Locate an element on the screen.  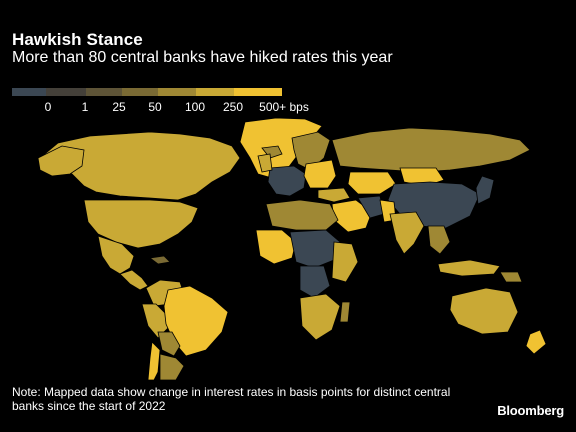
legend-label-1: 1 is located at coordinates (85, 107).